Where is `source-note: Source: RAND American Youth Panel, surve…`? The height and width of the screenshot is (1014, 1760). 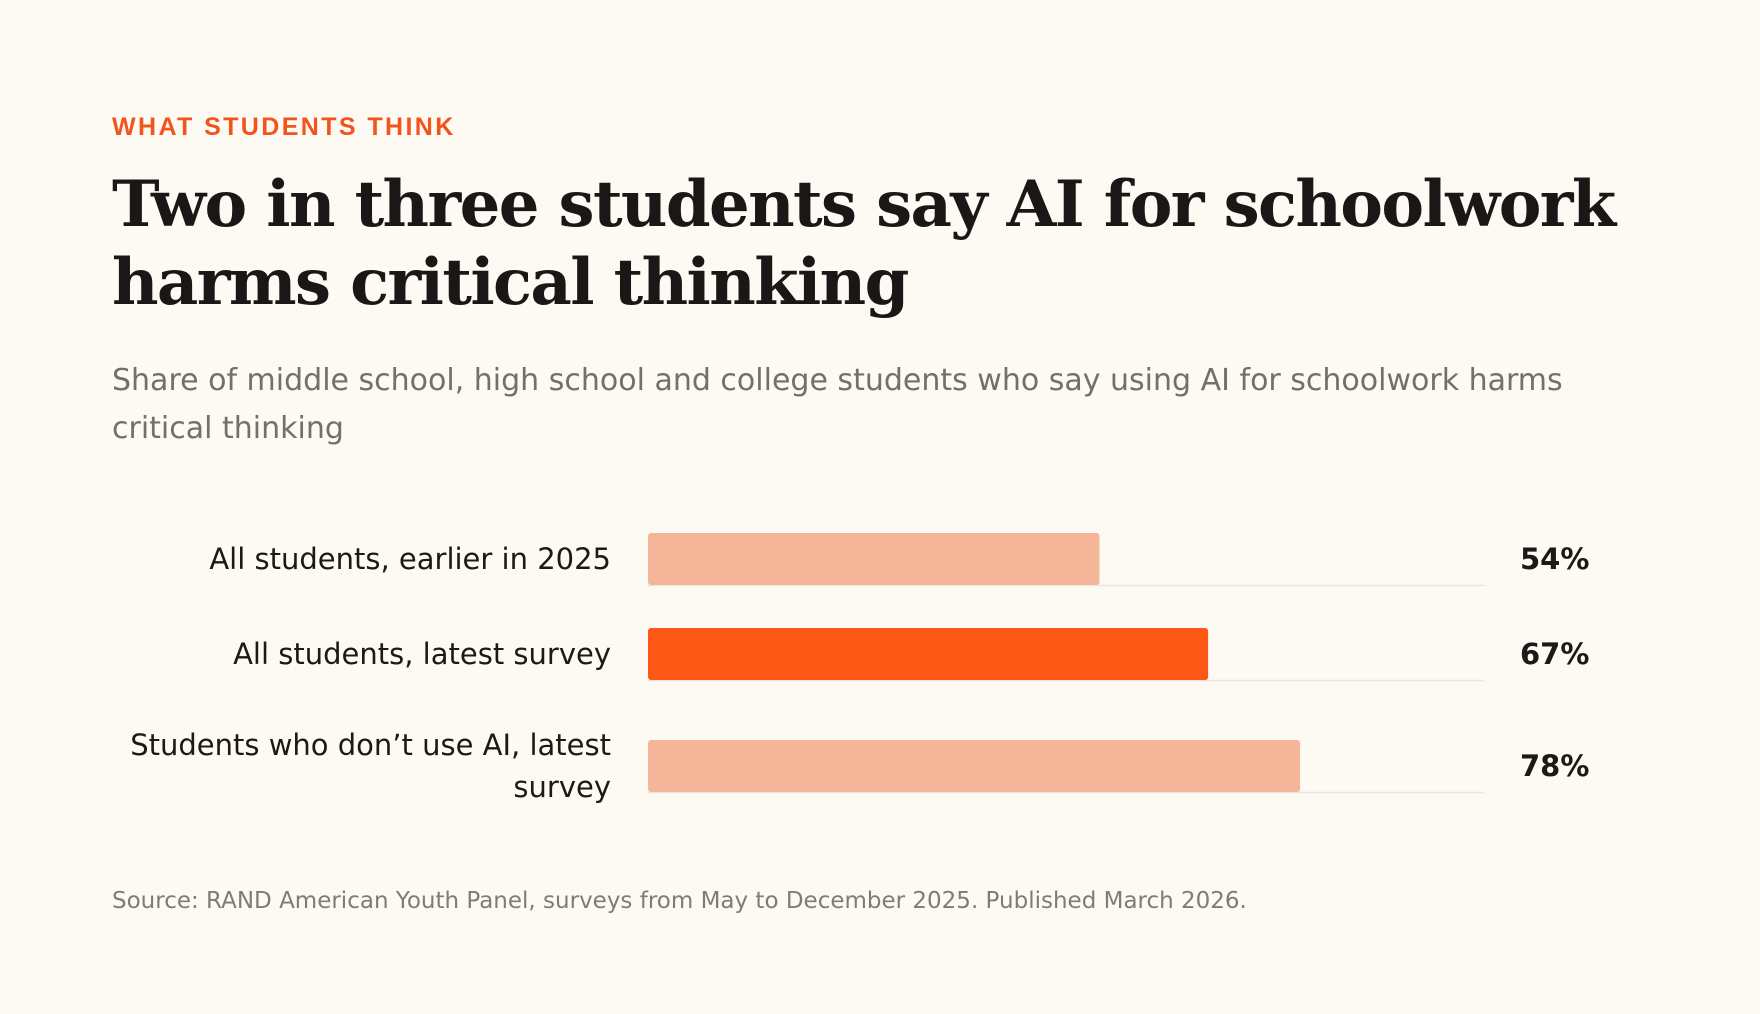 source-note: Source: RAND American Youth Panel, surve… is located at coordinates (679, 901).